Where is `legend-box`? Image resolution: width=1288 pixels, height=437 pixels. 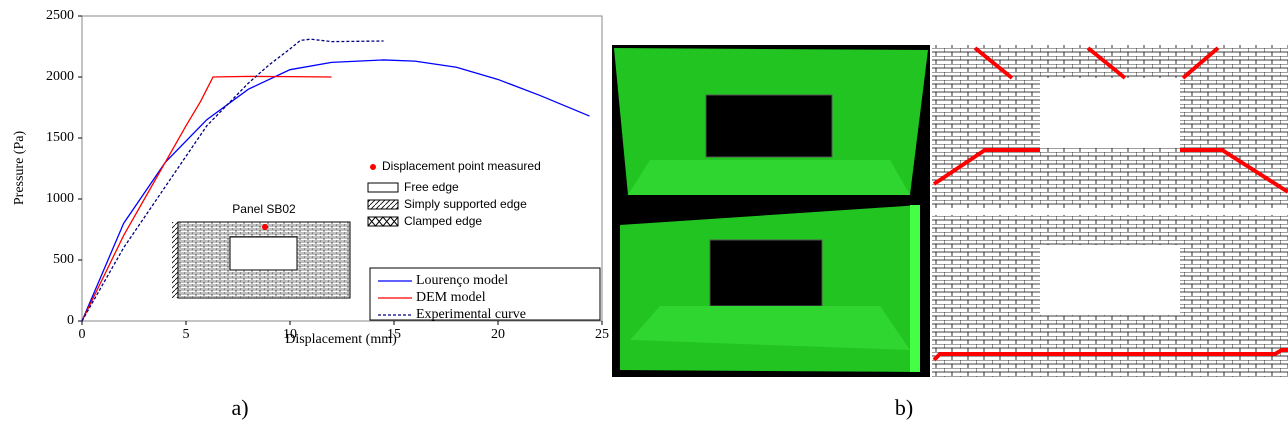
legend-box is located at coordinates (485, 294).